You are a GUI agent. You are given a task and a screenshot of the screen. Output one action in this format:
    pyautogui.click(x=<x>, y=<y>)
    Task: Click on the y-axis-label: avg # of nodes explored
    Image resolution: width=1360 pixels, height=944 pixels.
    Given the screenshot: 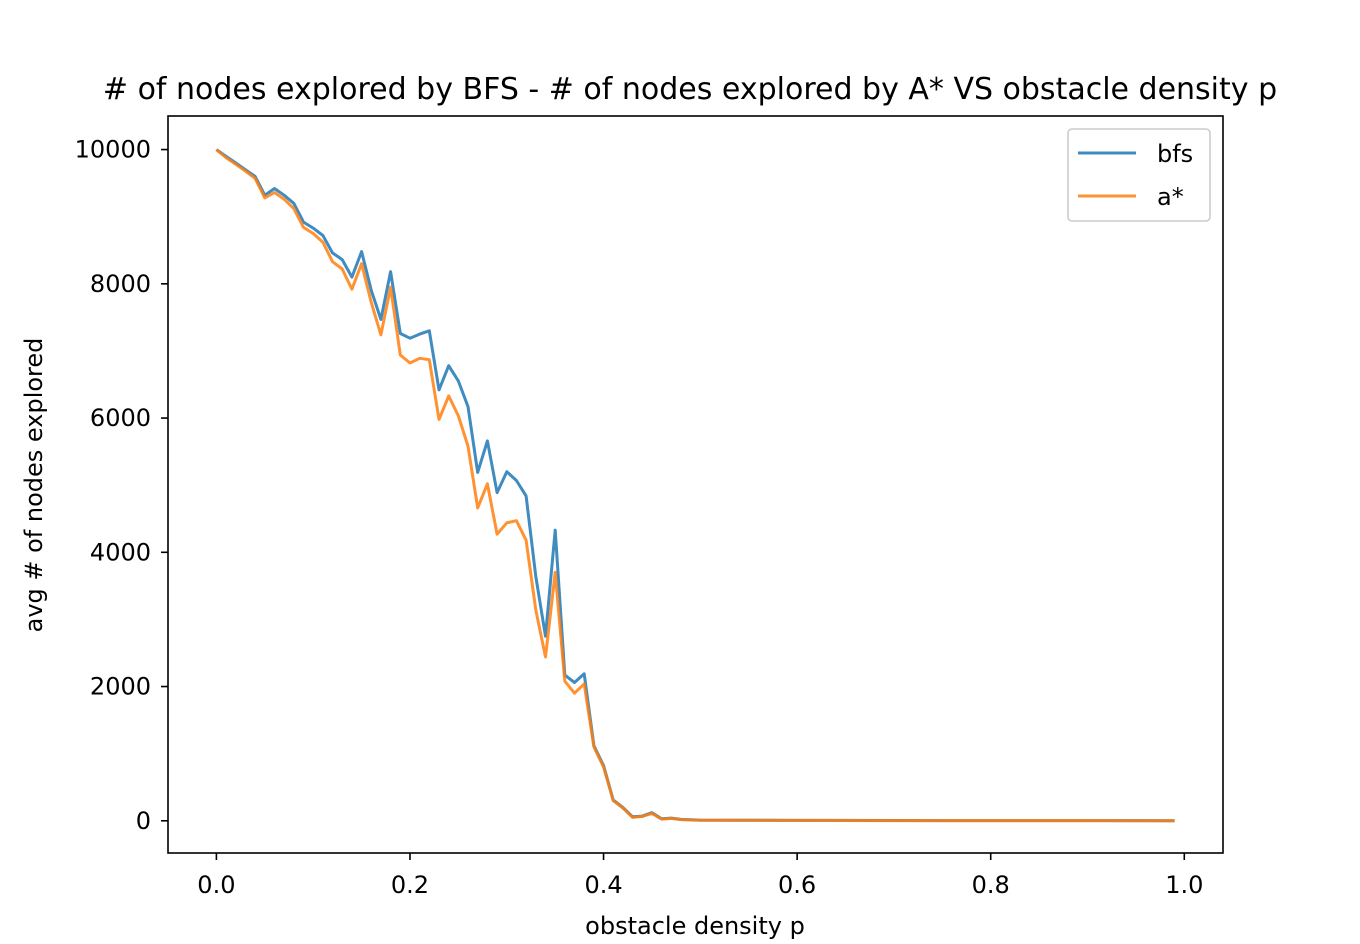 What is the action you would take?
    pyautogui.click(x=34, y=485)
    